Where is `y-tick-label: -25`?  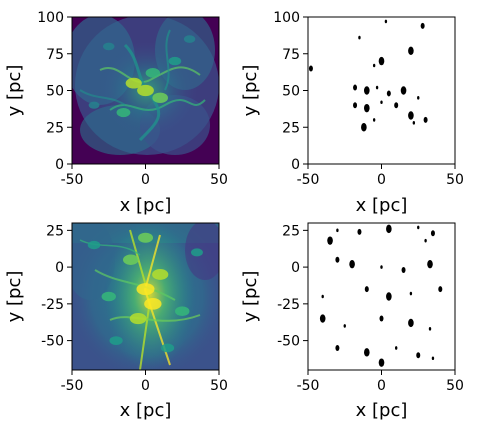
y-tick-label: -25 is located at coordinates (52, 305).